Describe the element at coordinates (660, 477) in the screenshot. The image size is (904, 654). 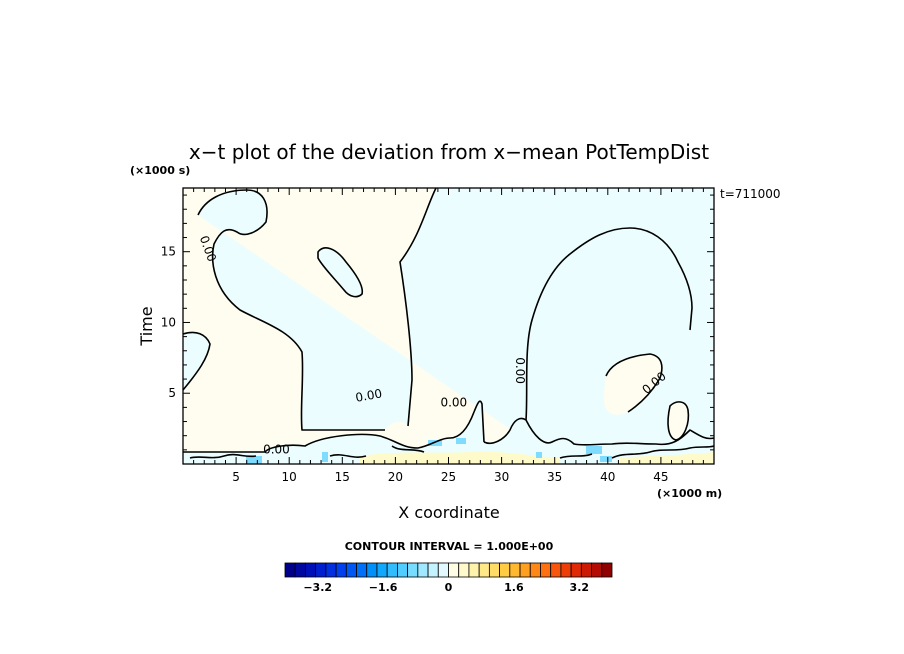
I see `x-tick-label: 45` at that location.